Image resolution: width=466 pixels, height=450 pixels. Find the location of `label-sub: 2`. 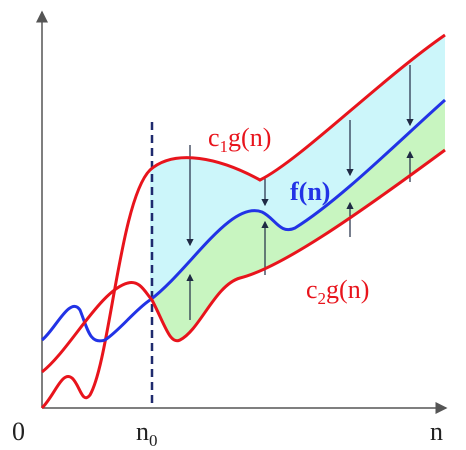

label-sub: 2 is located at coordinates (322, 298).